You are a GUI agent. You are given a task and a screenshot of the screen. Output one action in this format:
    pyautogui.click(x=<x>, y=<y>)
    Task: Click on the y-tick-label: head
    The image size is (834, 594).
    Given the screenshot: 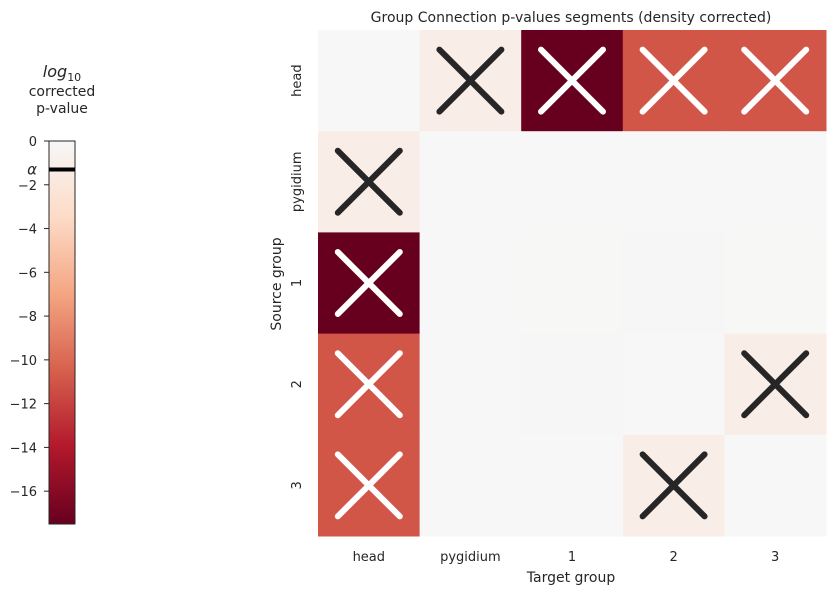 What is the action you would take?
    pyautogui.click(x=297, y=80)
    